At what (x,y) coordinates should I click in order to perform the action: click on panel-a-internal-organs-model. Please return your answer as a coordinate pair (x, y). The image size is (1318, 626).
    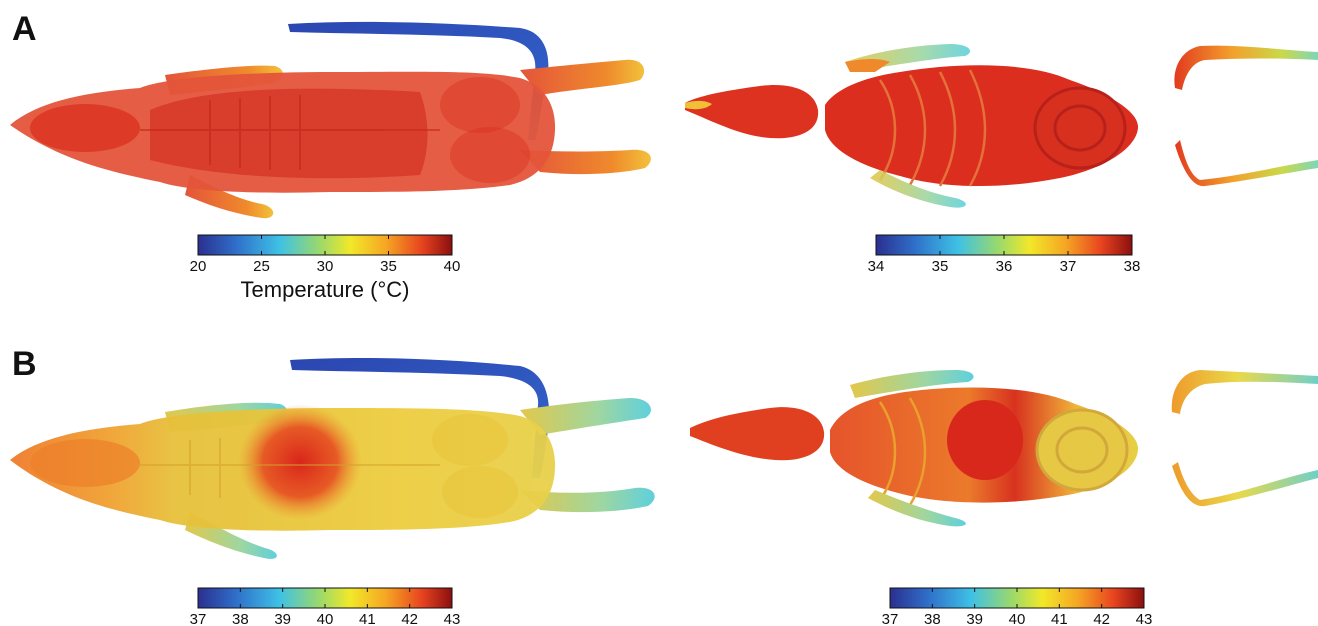
    Looking at the image, I should click on (912, 126).